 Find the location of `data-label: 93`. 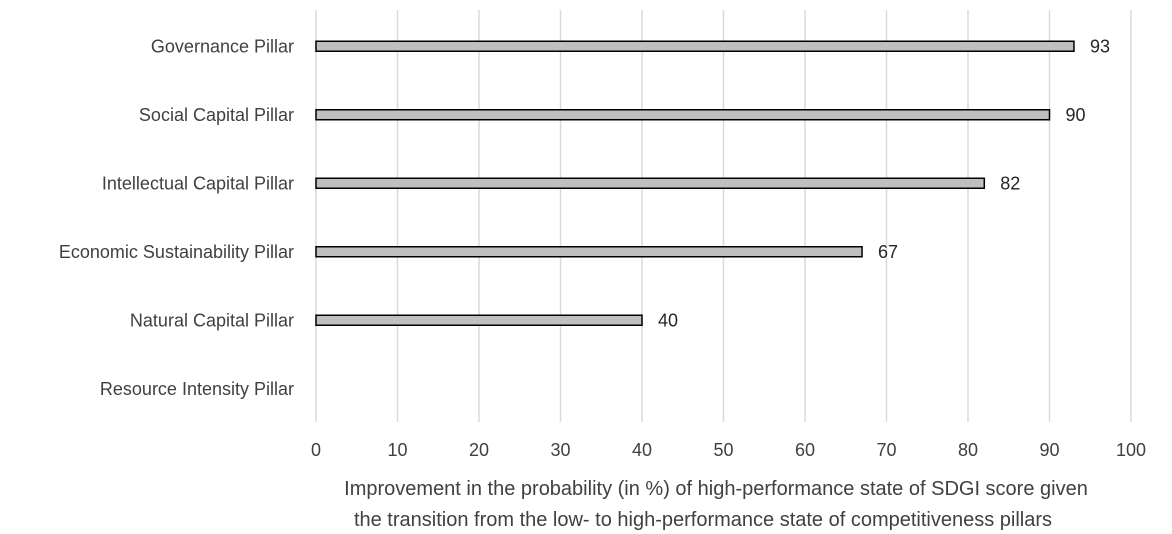

data-label: 93 is located at coordinates (1100, 46).